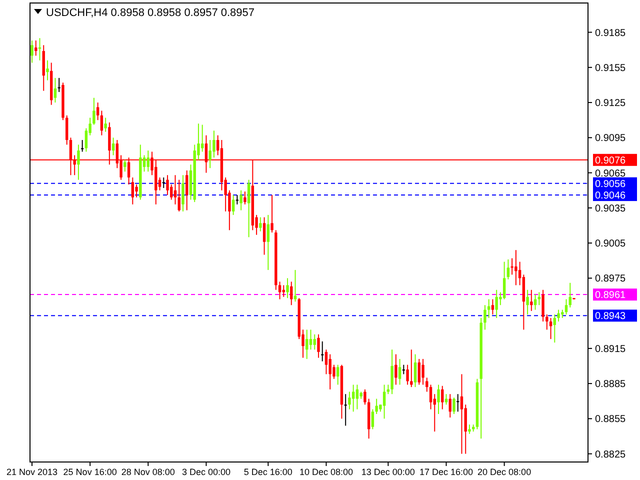 The height and width of the screenshot is (480, 640). What do you see at coordinates (268, 472) in the screenshot?
I see `x-tick-label: 5 Dec 16:00` at bounding box center [268, 472].